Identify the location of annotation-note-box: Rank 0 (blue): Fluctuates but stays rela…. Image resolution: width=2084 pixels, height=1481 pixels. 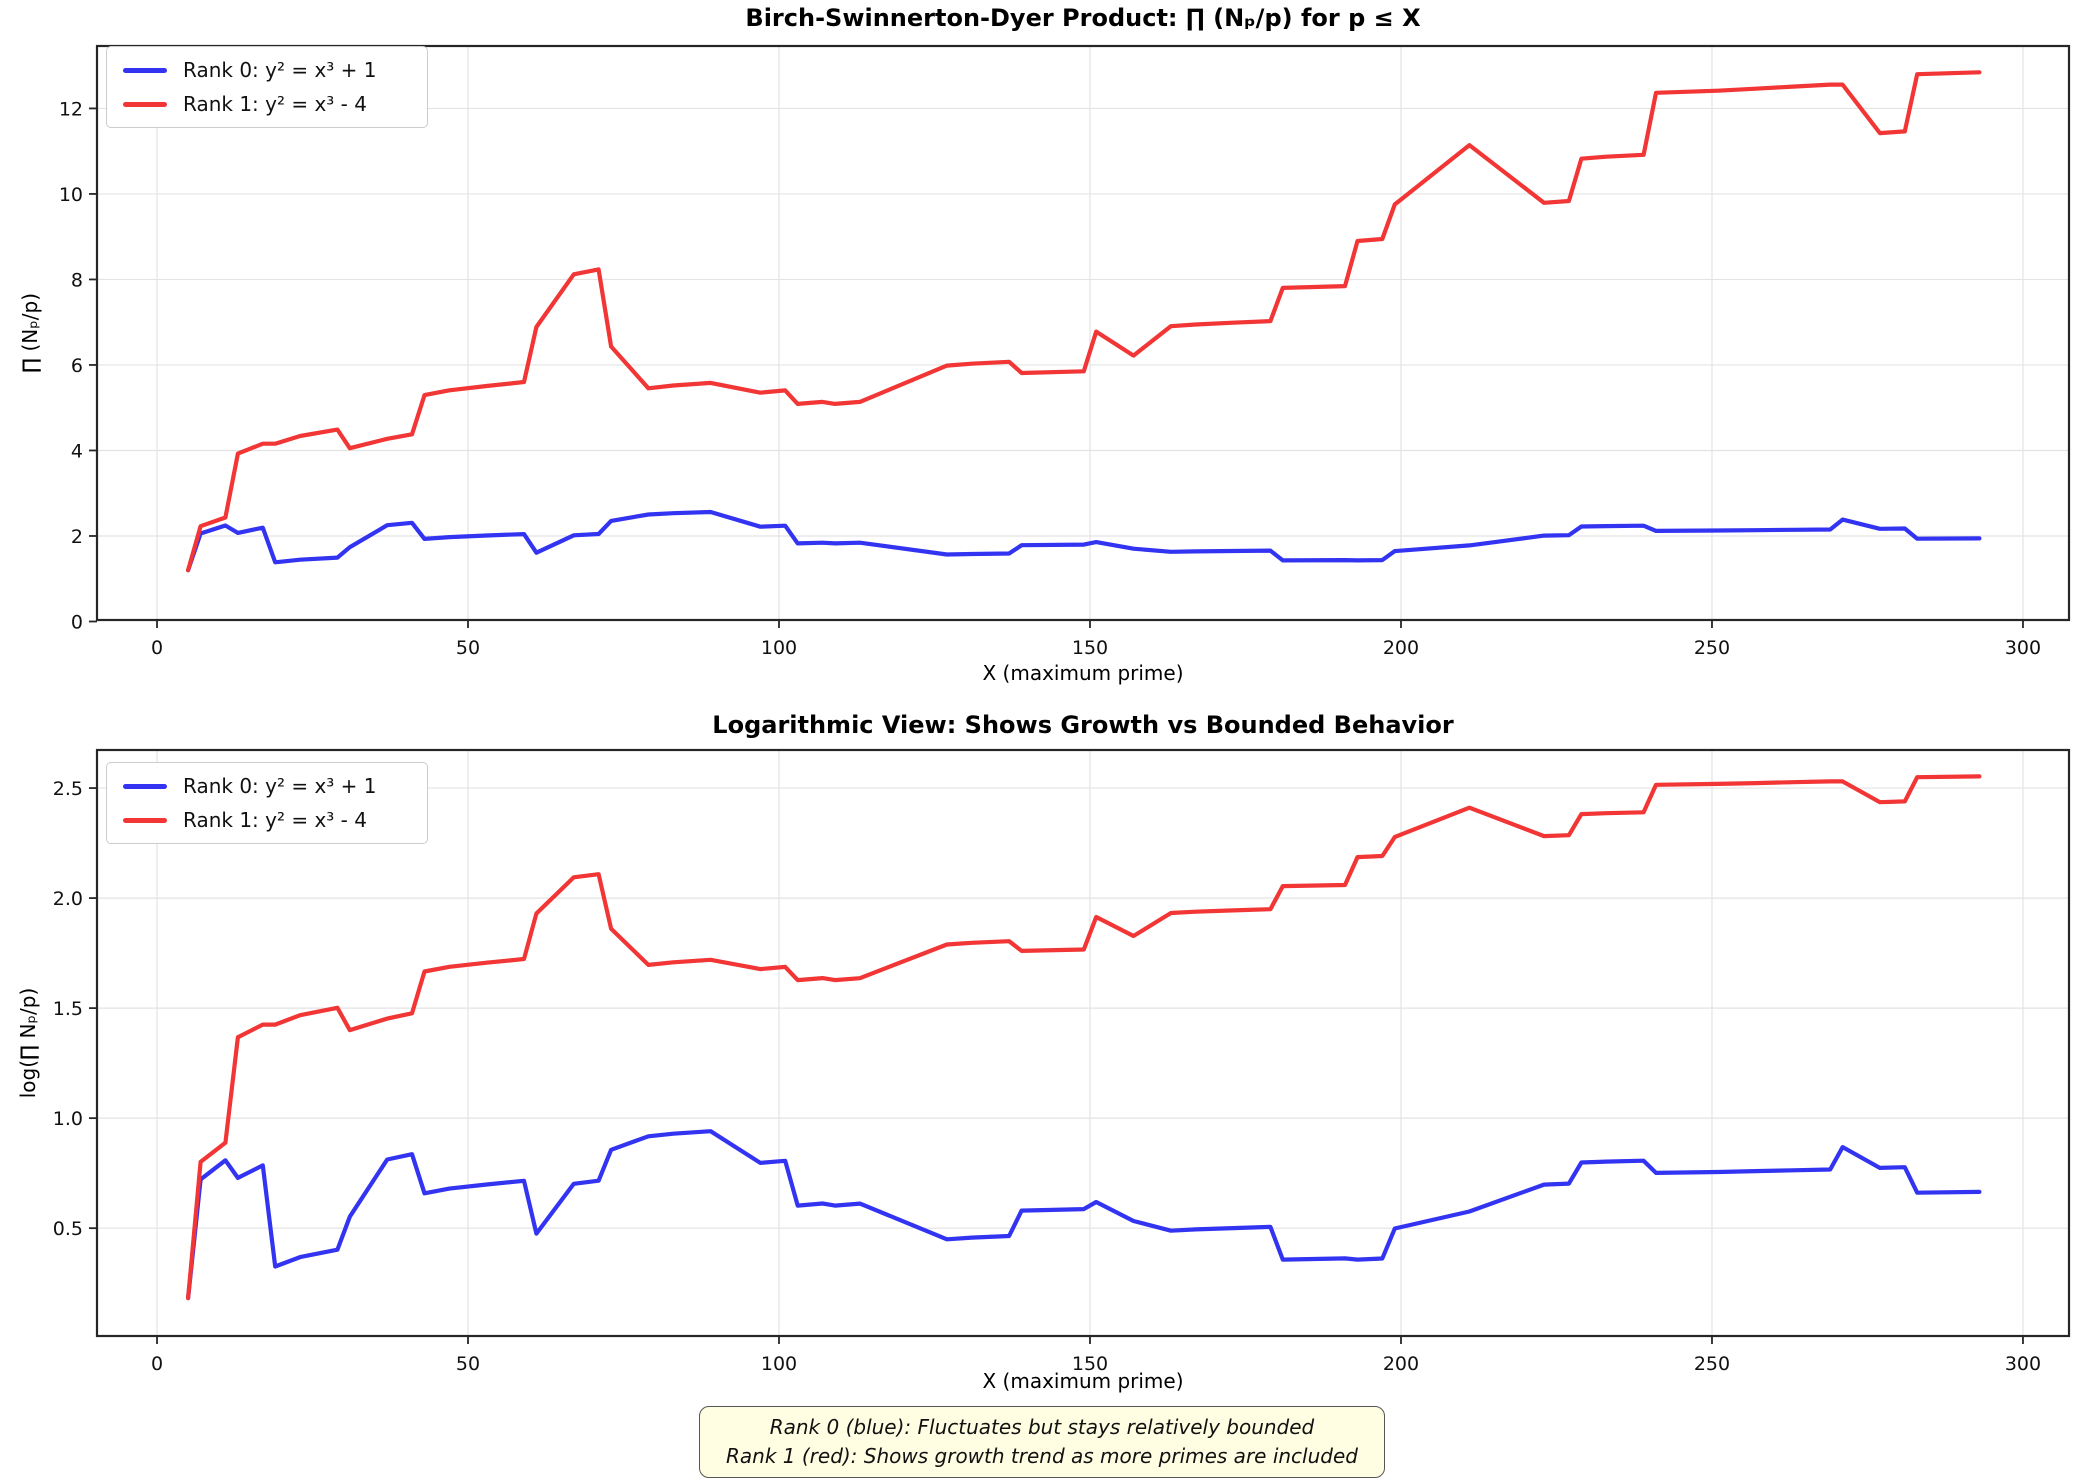
(1042, 1442).